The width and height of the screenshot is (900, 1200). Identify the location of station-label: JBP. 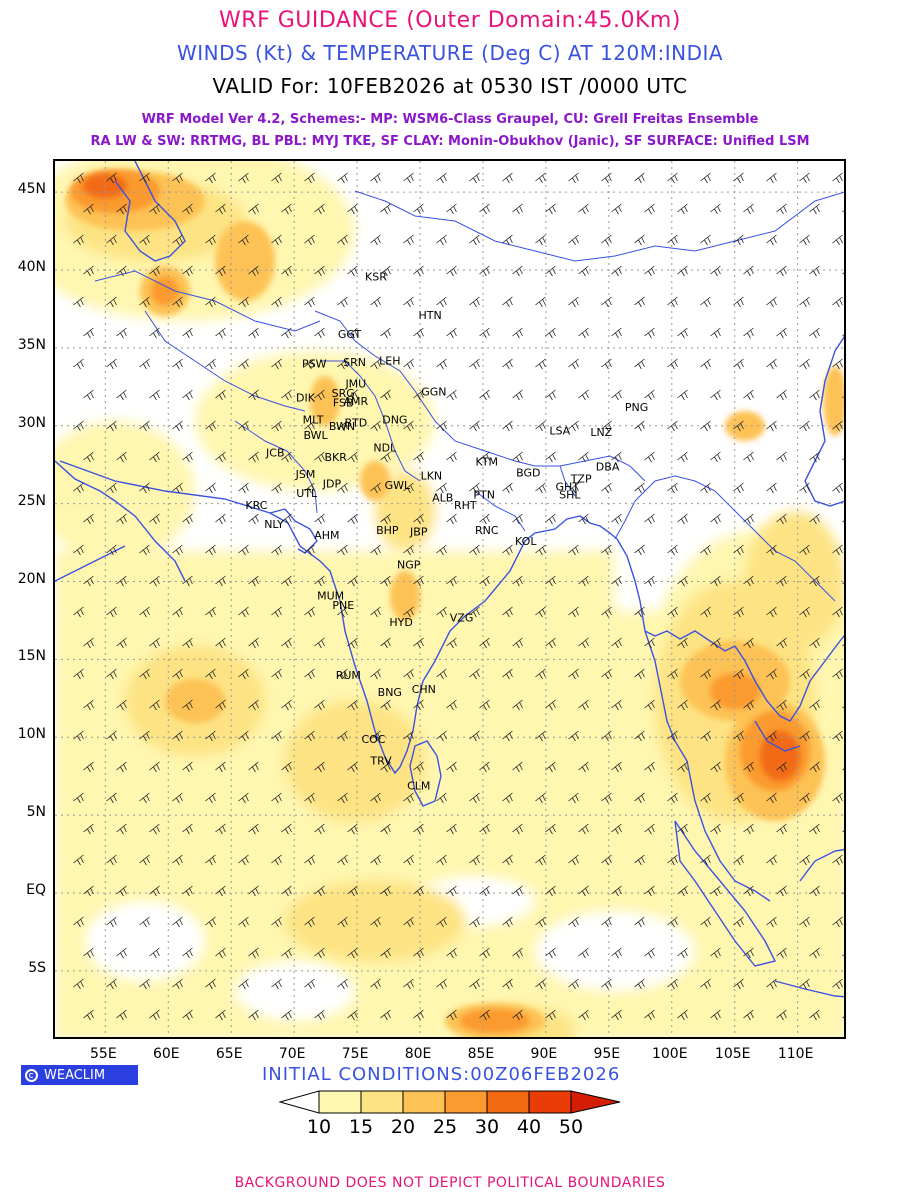
(418, 532).